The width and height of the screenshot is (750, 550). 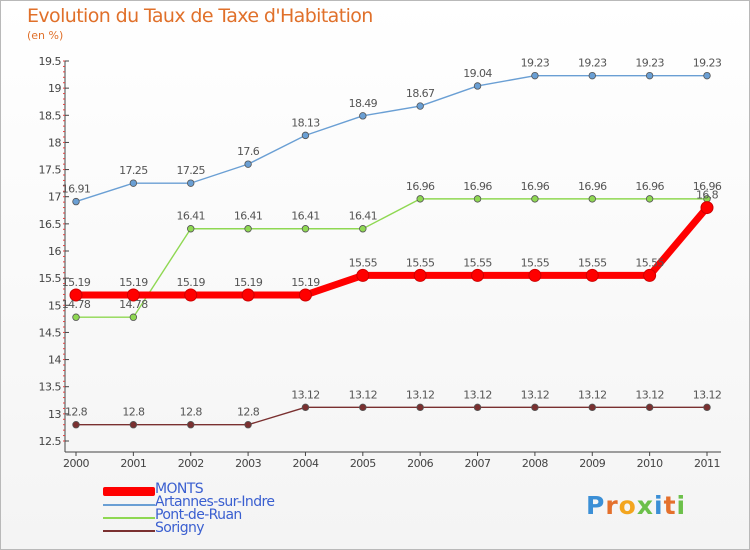 What do you see at coordinates (54, 251) in the screenshot?
I see `y-tick-label: 16` at bounding box center [54, 251].